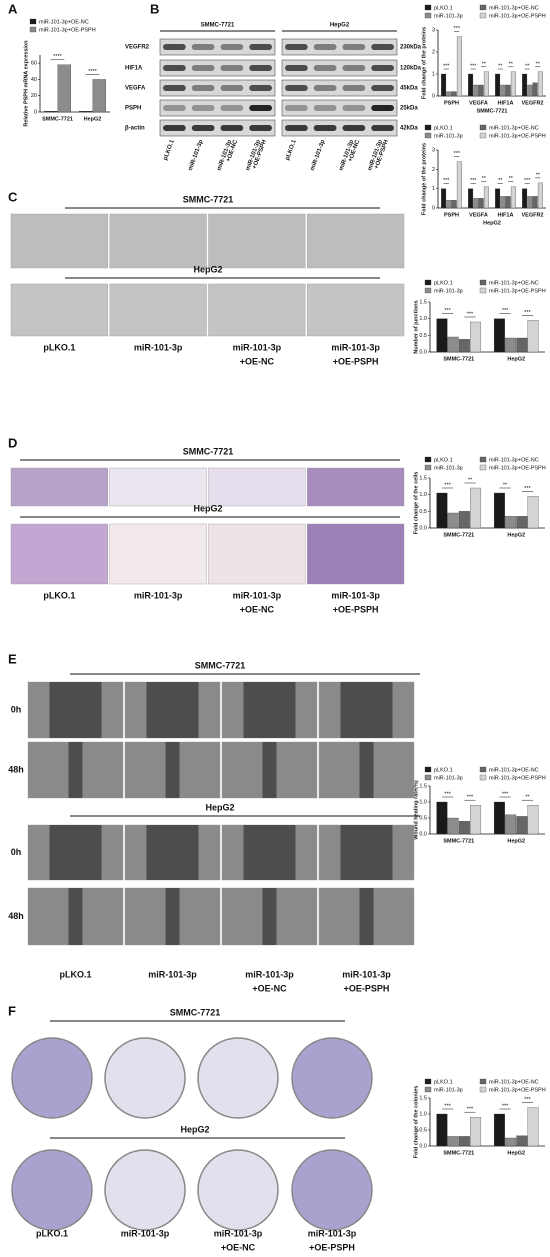  I want to click on x-tick-label: PSPH, so click(451, 215).